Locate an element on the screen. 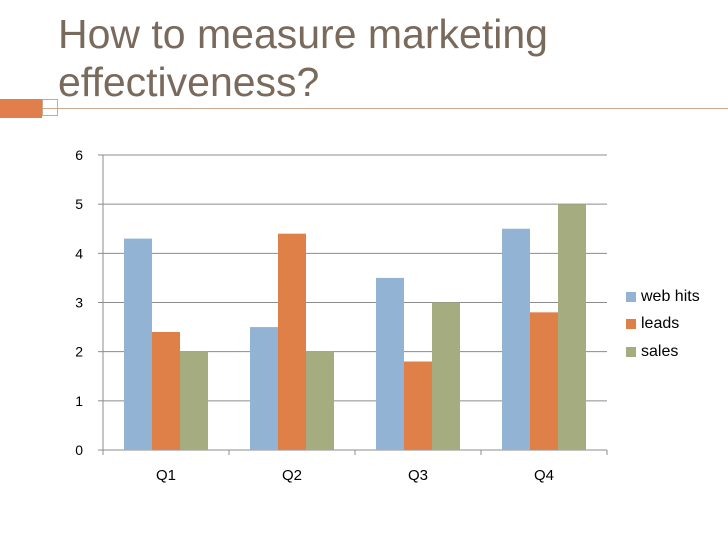 Image resolution: width=728 pixels, height=546 pixels. bar-web-hits-Q3 is located at coordinates (390, 363).